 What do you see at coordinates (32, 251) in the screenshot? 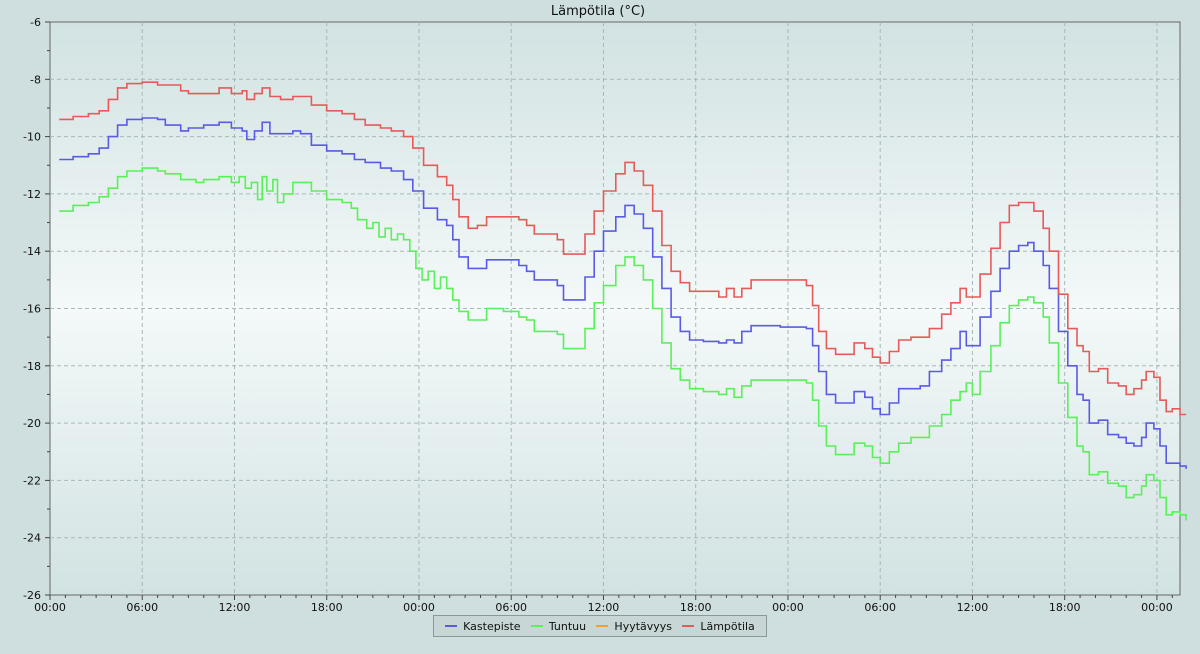
I see `y-tick-label: -14` at bounding box center [32, 251].